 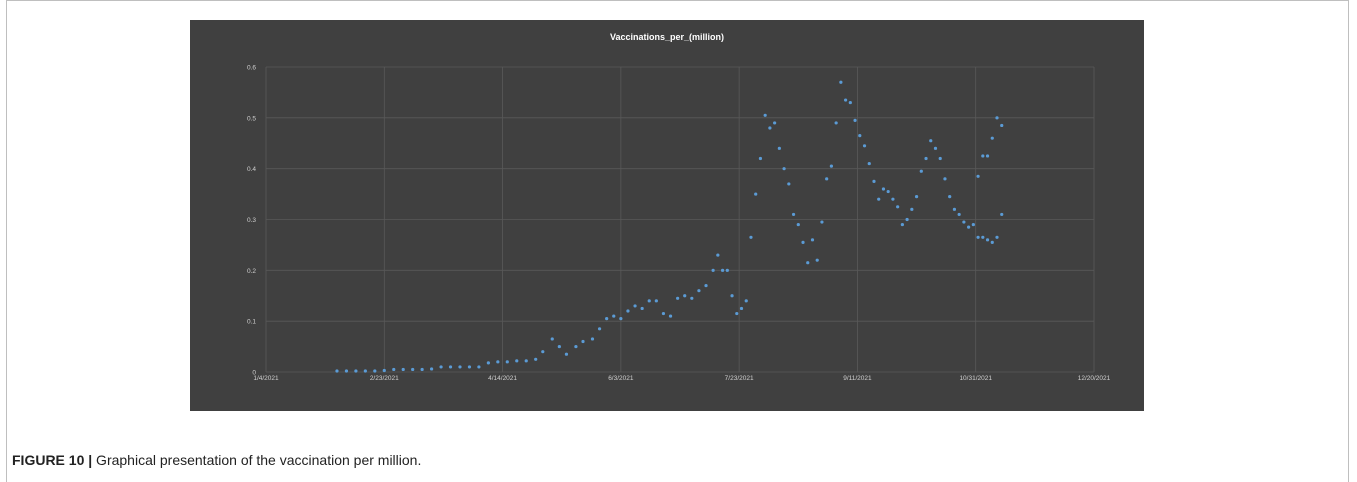 What do you see at coordinates (251, 220) in the screenshot?
I see `y-tick-label: 0.3` at bounding box center [251, 220].